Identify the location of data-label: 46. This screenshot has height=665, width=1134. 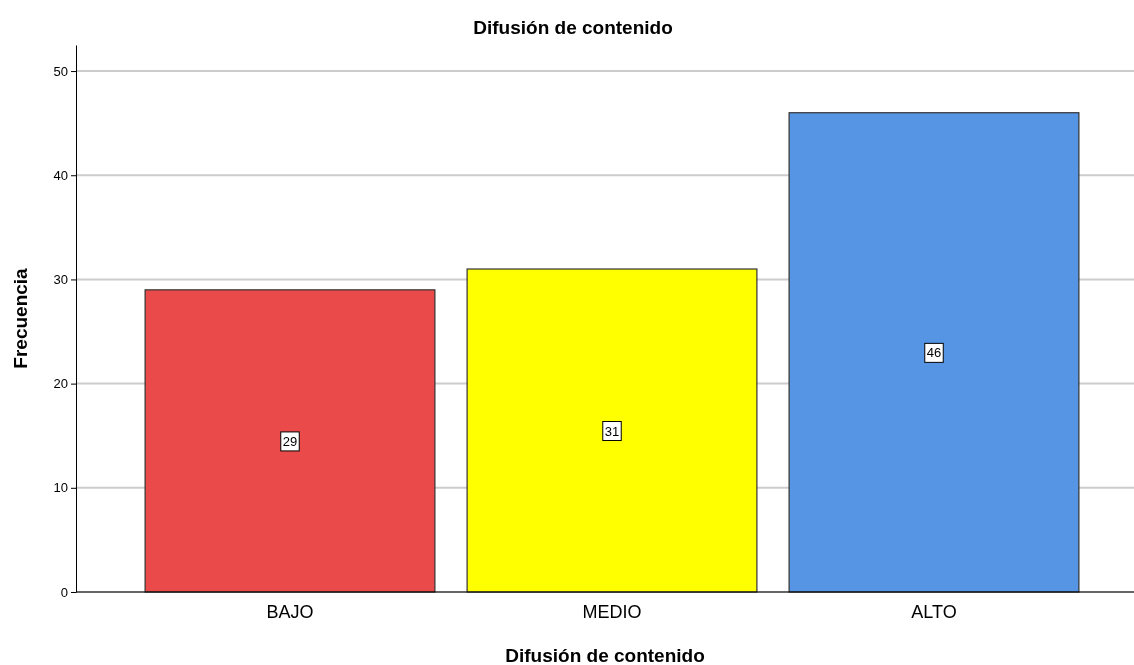
(934, 353).